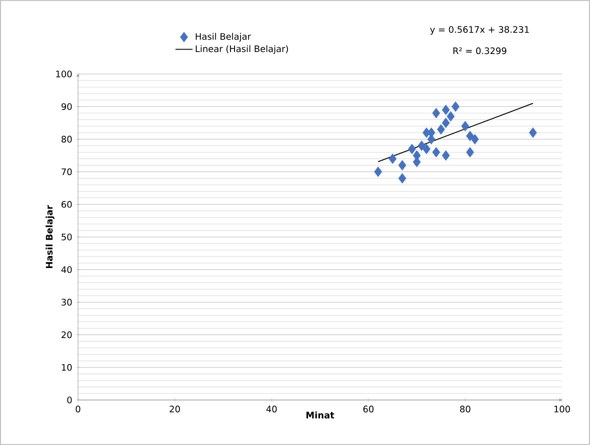  Describe the element at coordinates (66, 269) in the screenshot. I see `y-tick-label: 40` at that location.